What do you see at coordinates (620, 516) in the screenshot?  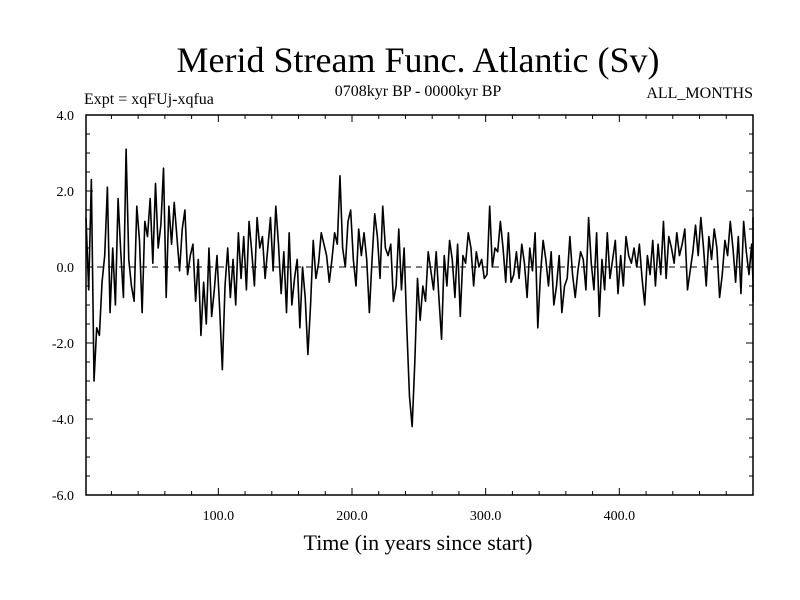 I see `x-tick-label: 400.0` at bounding box center [620, 516].